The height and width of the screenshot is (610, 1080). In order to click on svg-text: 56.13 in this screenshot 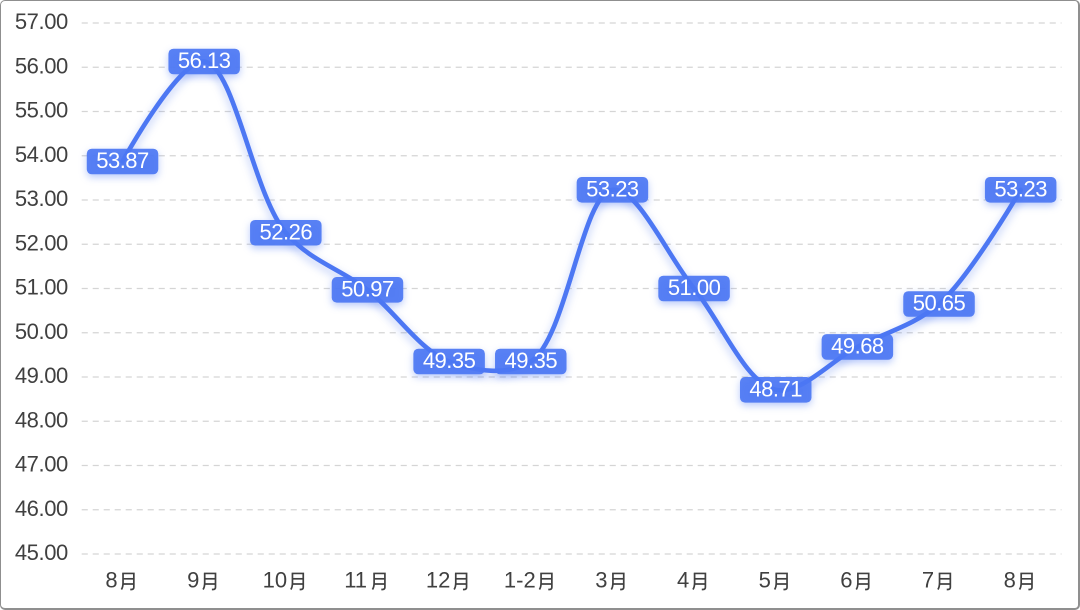, I will do `click(204, 60)`.